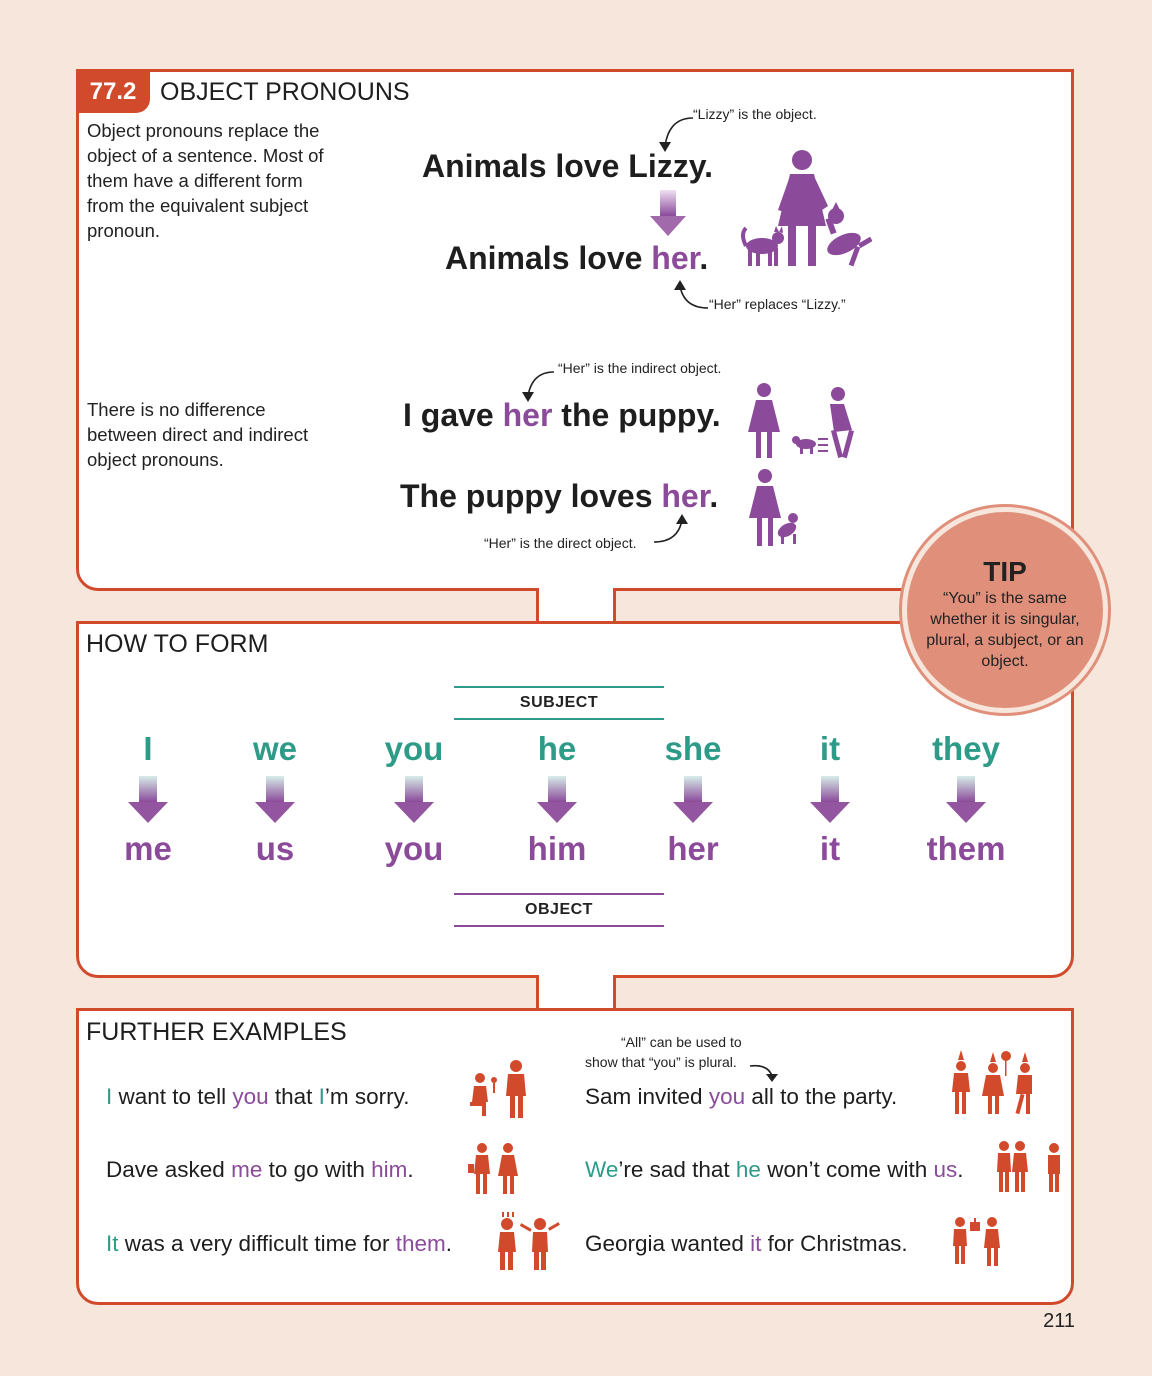 This screenshot has height=1376, width=1152. What do you see at coordinates (1059, 1321) in the screenshot?
I see `page-number: 211` at bounding box center [1059, 1321].